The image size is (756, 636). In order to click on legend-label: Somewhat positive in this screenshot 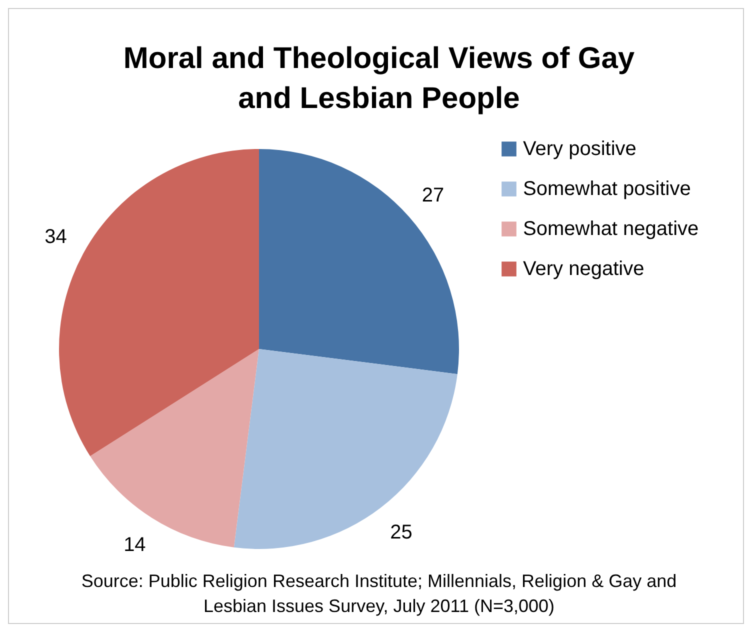, I will do `click(607, 189)`.